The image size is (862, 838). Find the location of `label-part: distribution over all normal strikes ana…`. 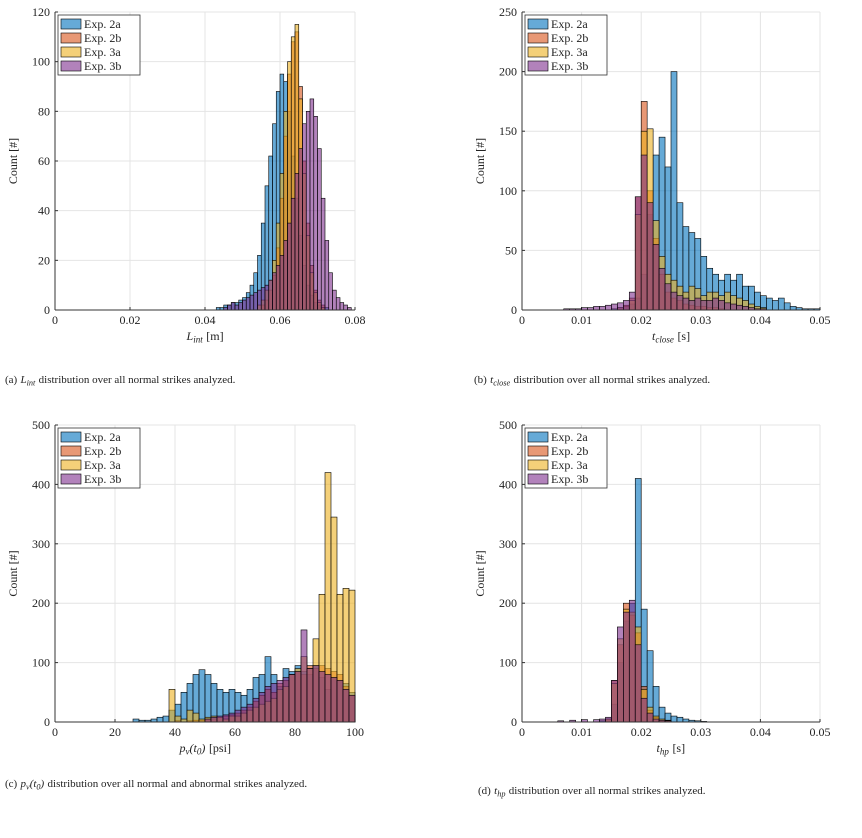

label-part: distribution over all normal strikes ana… is located at coordinates (137, 380).